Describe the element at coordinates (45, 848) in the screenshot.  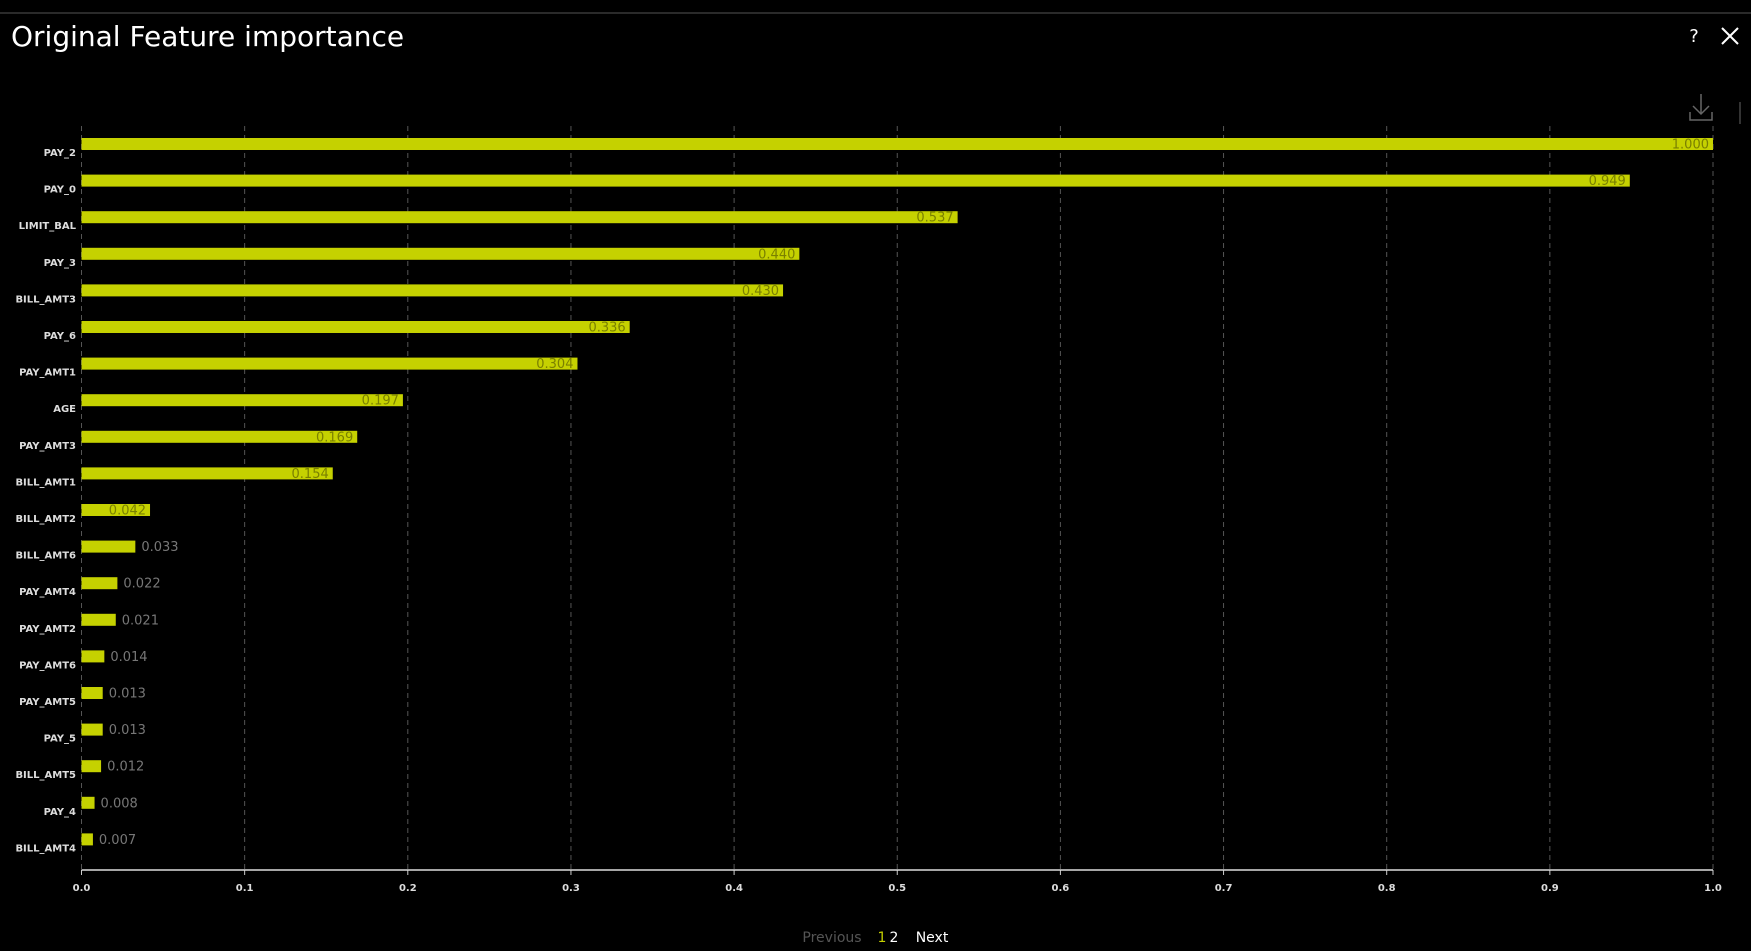
I see `y-tick-label: BILL_AMT4` at that location.